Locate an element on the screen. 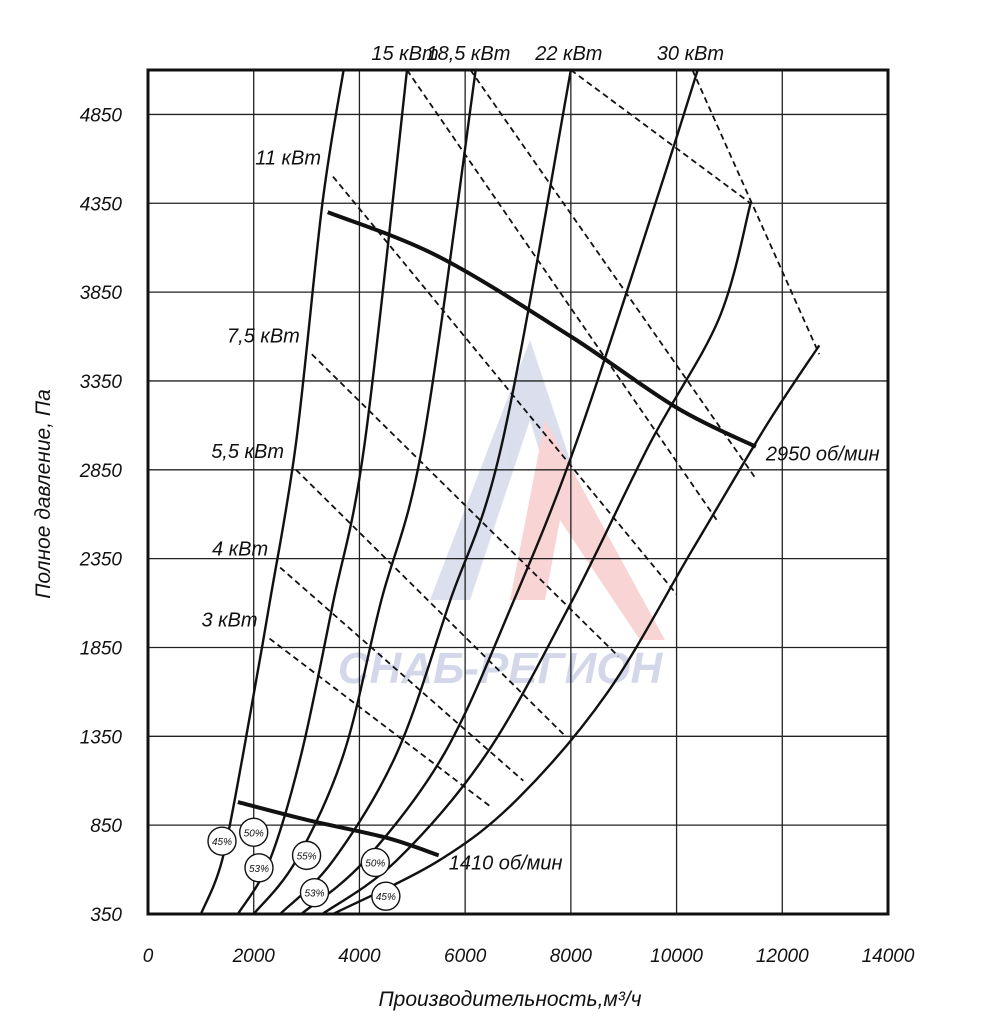  x-tick-label: 12000 is located at coordinates (782, 956).